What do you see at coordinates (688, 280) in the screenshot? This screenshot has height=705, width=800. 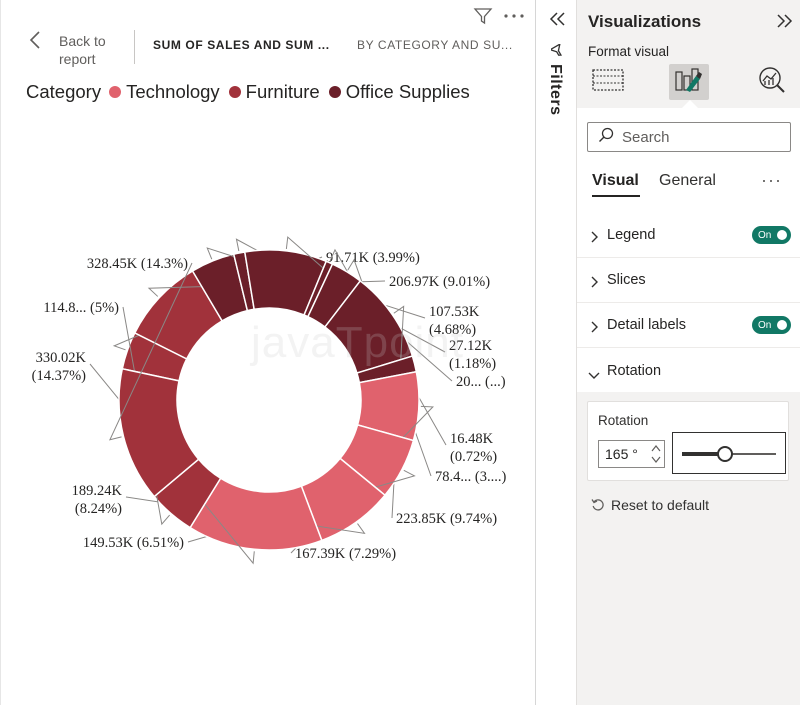 I see `section-slices: Slices` at bounding box center [688, 280].